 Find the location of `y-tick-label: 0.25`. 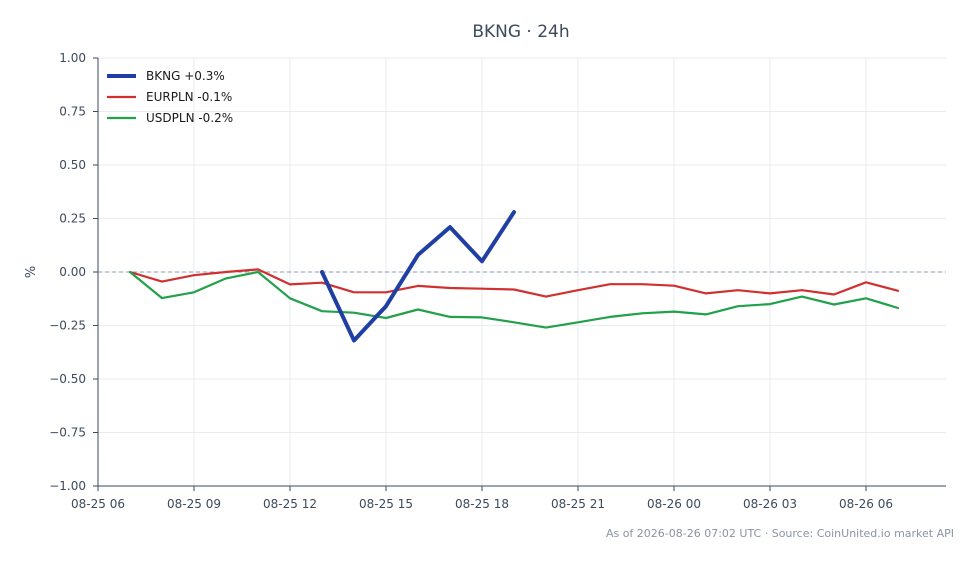

y-tick-label: 0.25 is located at coordinates (72, 219).